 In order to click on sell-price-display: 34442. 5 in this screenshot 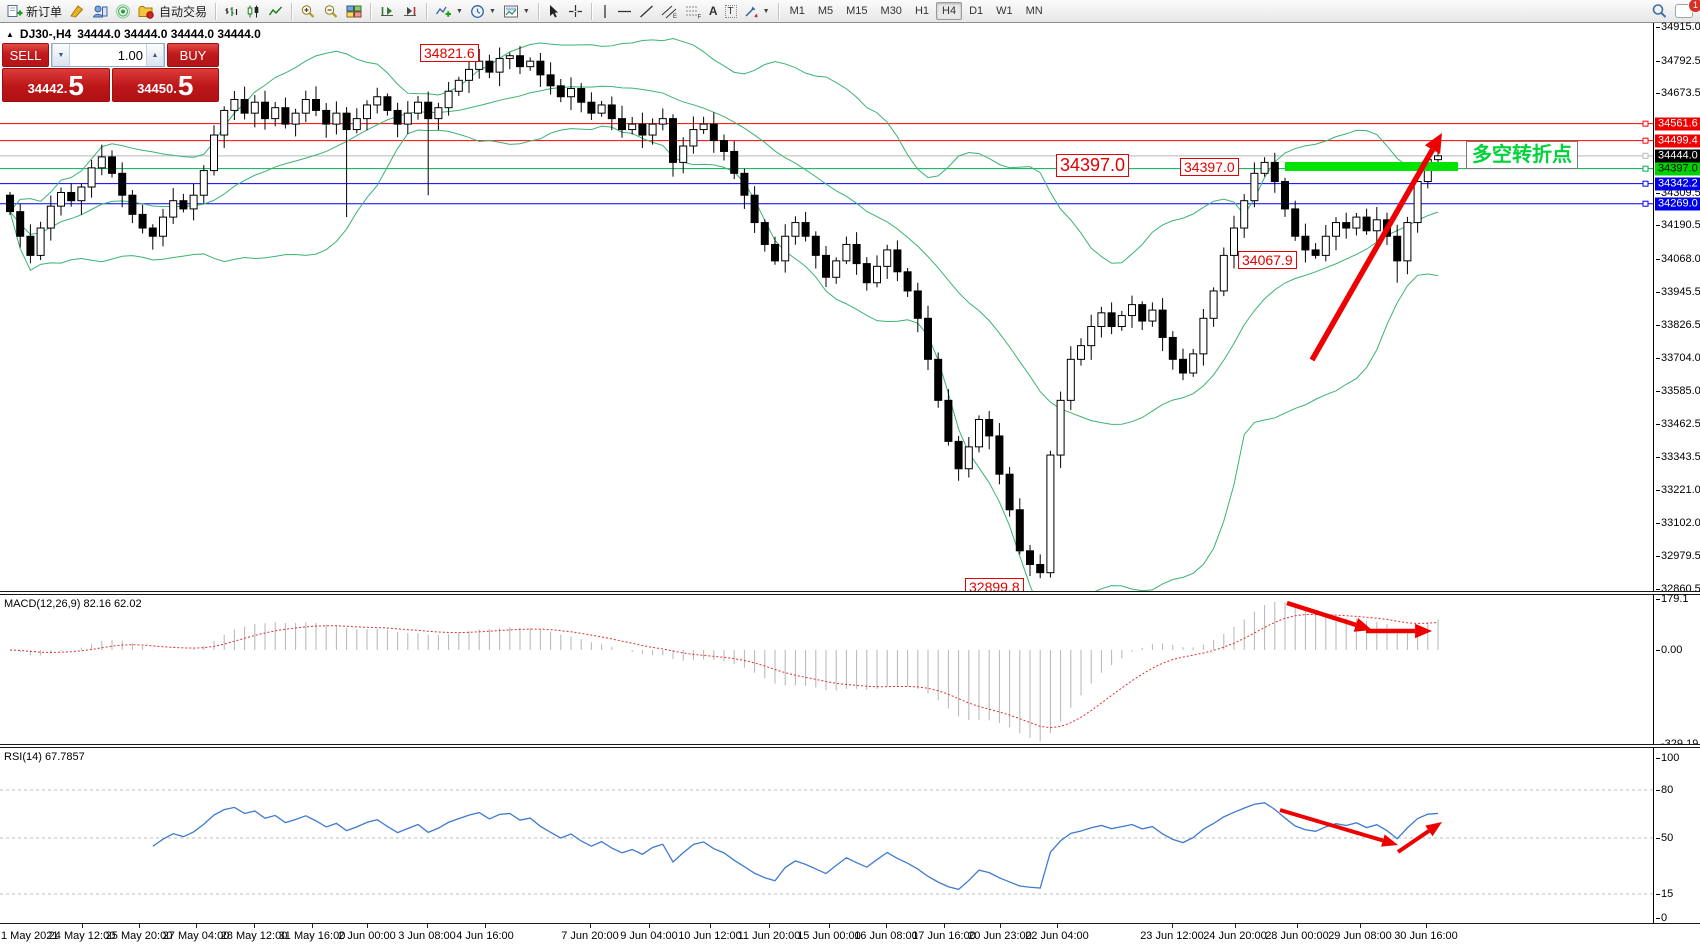, I will do `click(56, 85)`.